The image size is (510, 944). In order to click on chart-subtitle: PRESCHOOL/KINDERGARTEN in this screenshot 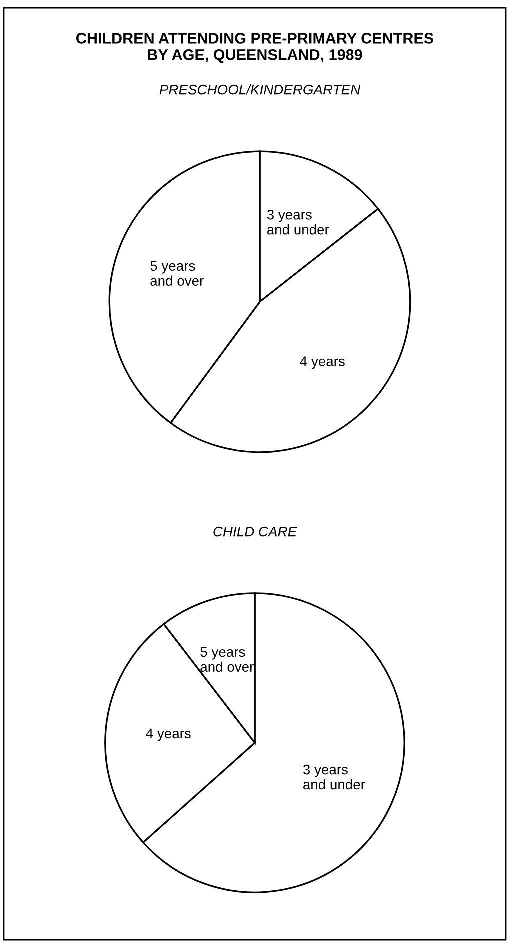, I will do `click(260, 89)`.